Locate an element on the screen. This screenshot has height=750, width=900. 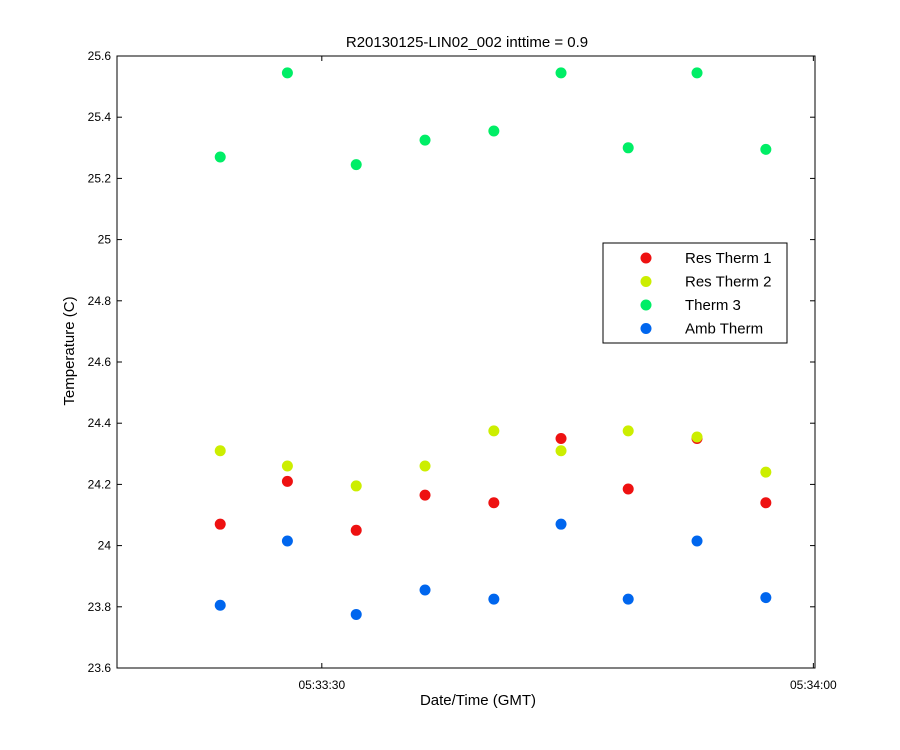
legend-label: Res Therm 1 is located at coordinates (728, 258).